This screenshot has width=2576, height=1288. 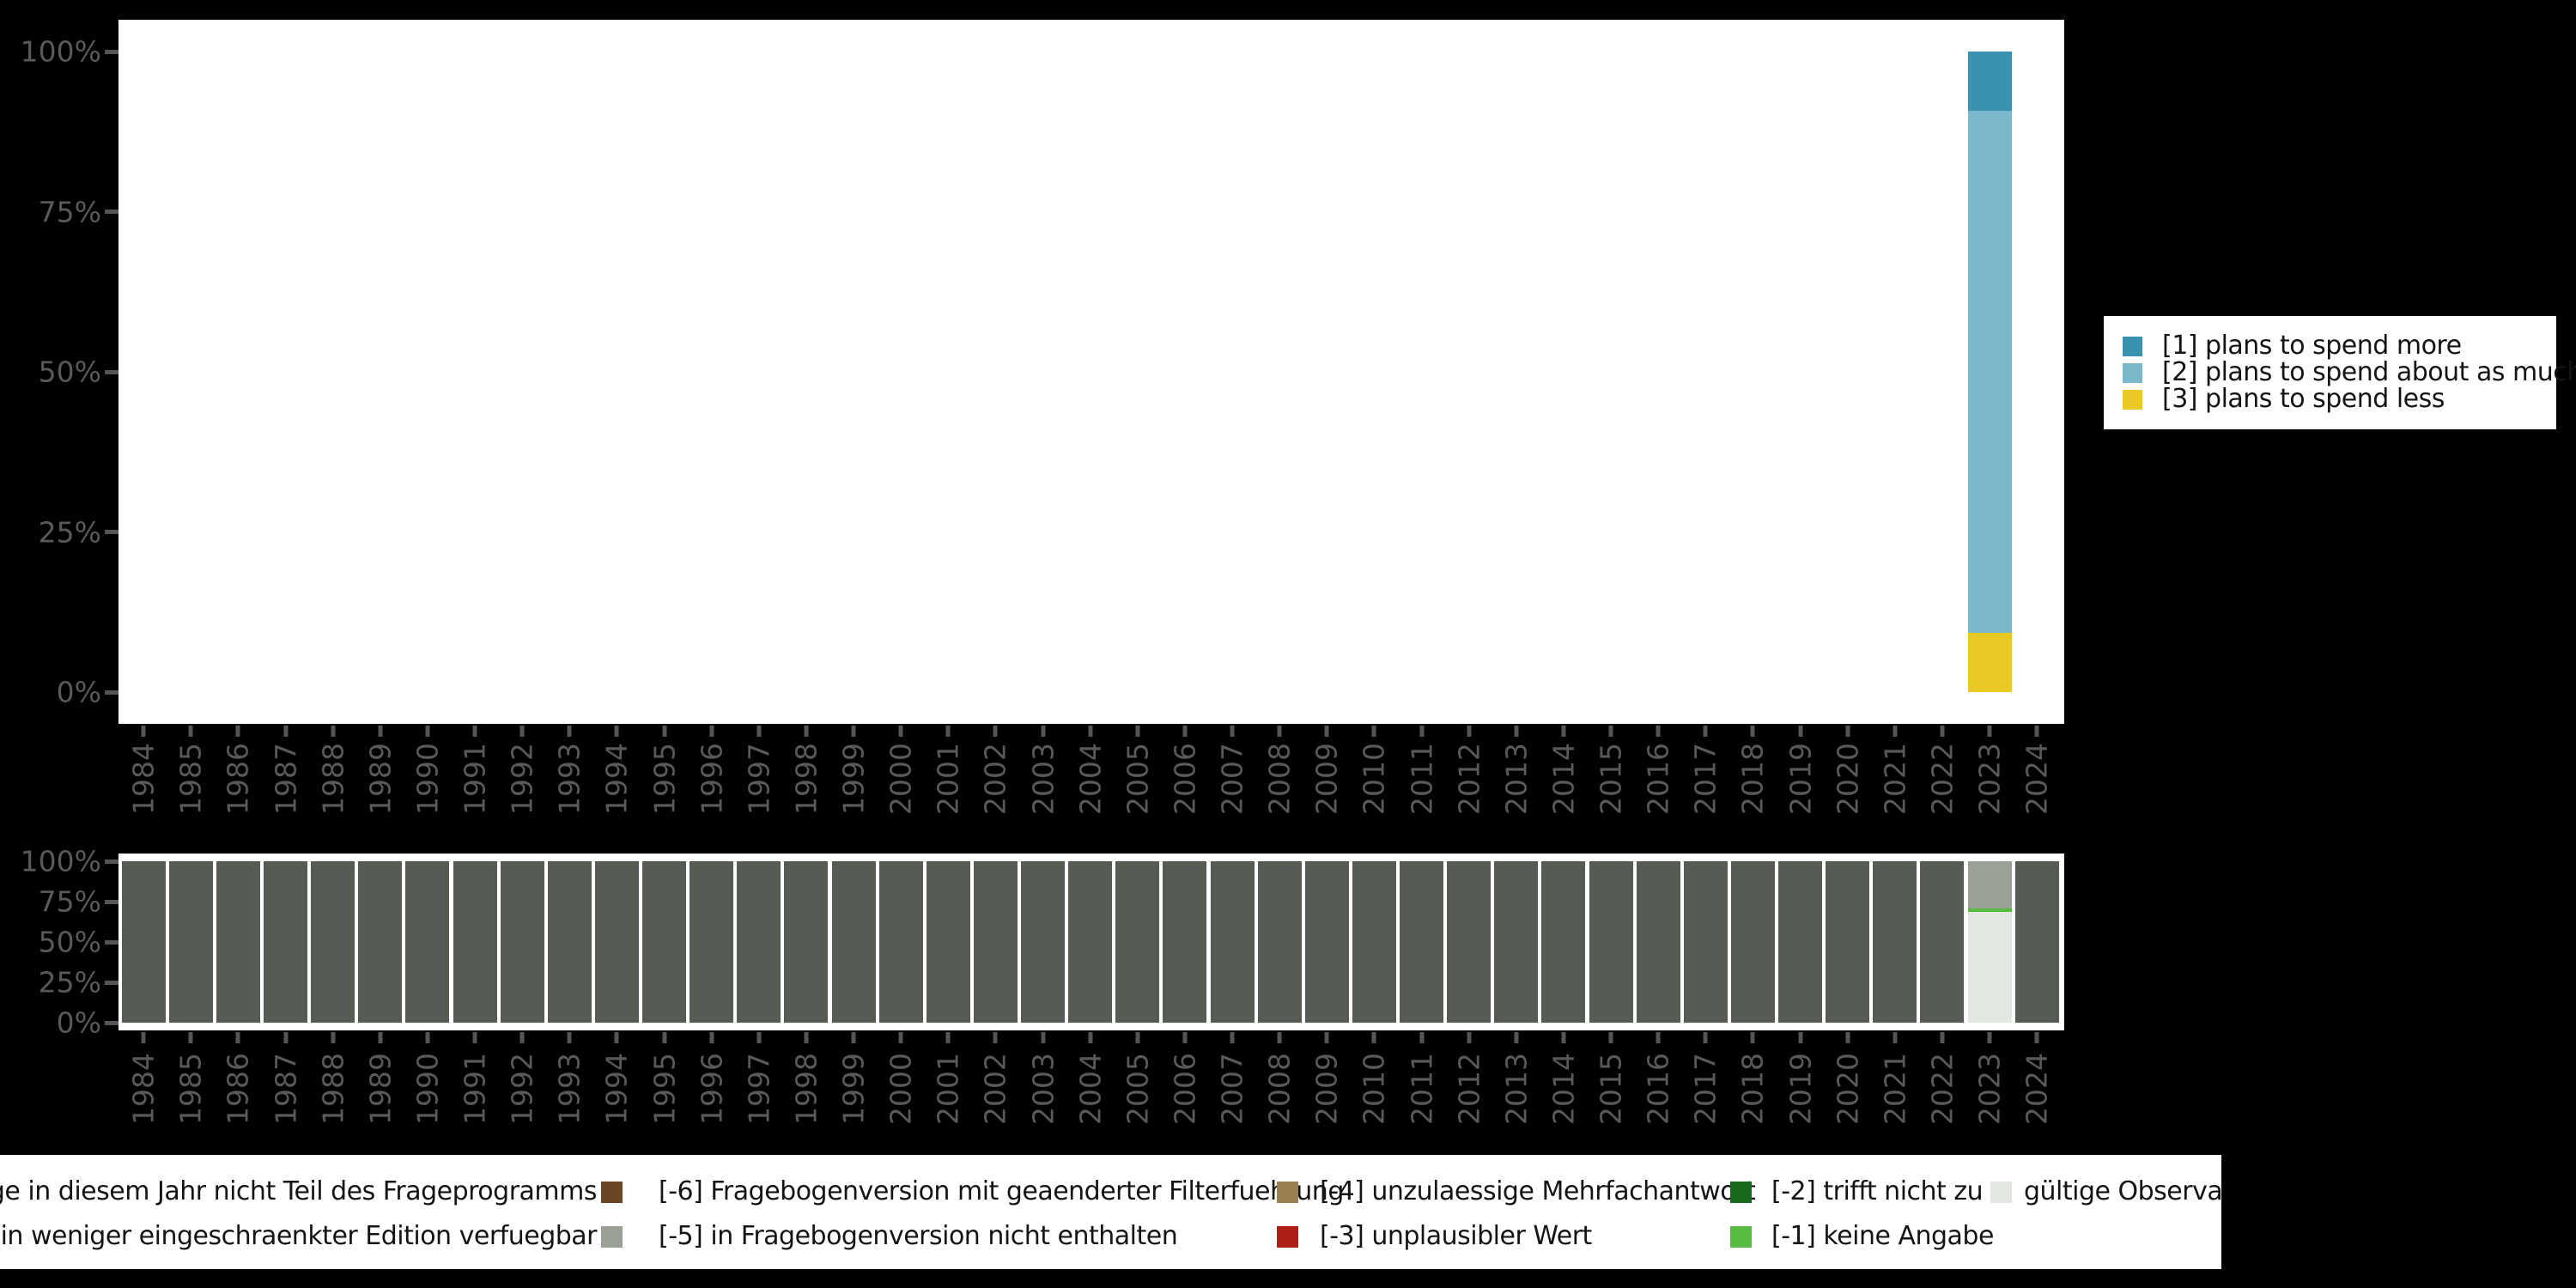 I want to click on x-tick-bottom-2004, so click(x=1090, y=1038).